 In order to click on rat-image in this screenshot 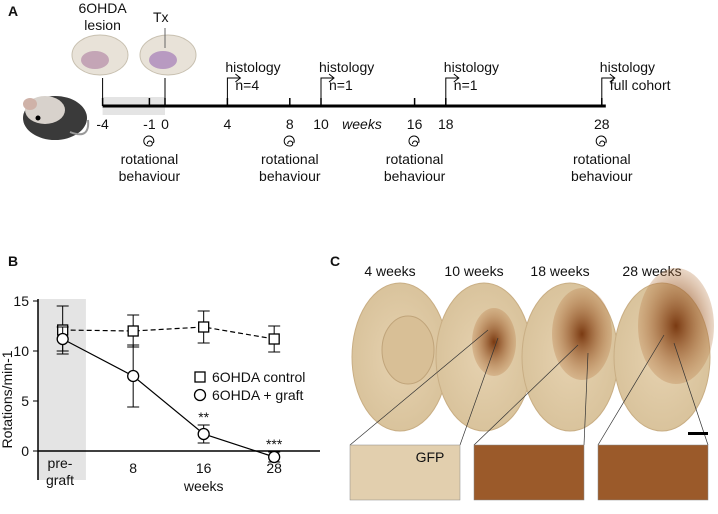, I will do `click(56, 118)`.